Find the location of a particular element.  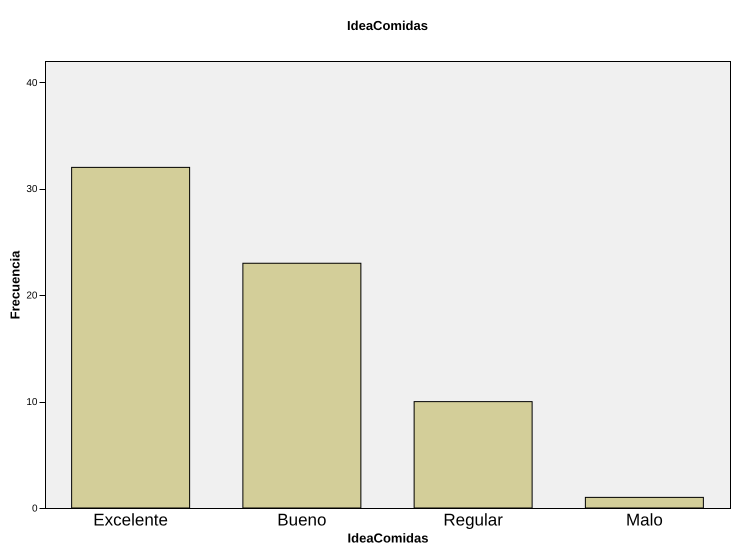

y-tick-label: 0 is located at coordinates (35, 509).